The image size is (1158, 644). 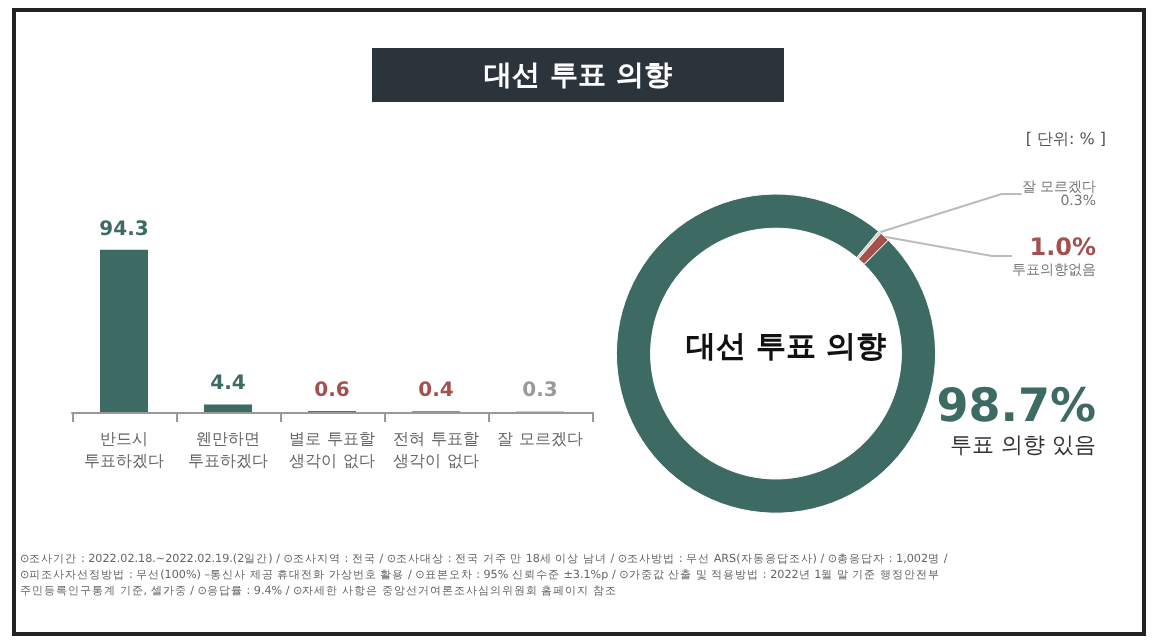 I want to click on data-label: 0.4, so click(x=436, y=391).